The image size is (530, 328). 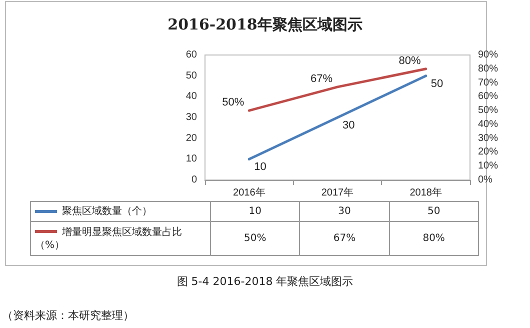 I want to click on text: 67%, so click(x=321, y=78).